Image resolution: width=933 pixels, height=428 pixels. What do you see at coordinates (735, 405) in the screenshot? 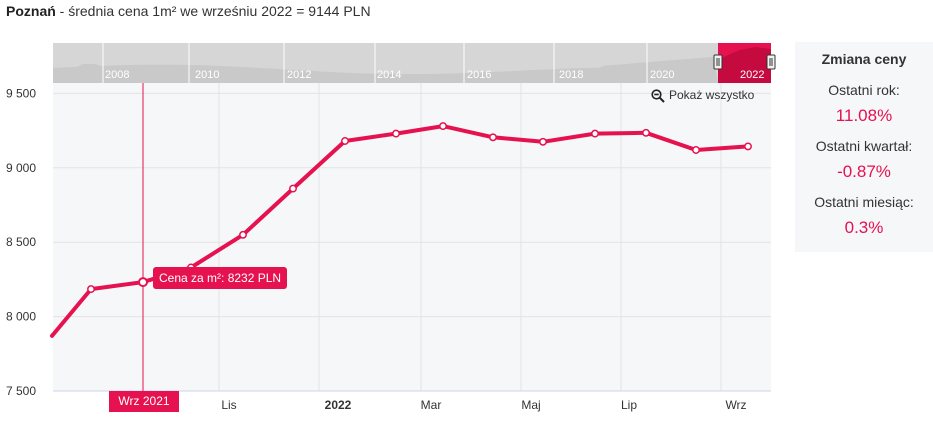
I see `x-tick-label: Wrz` at bounding box center [735, 405].